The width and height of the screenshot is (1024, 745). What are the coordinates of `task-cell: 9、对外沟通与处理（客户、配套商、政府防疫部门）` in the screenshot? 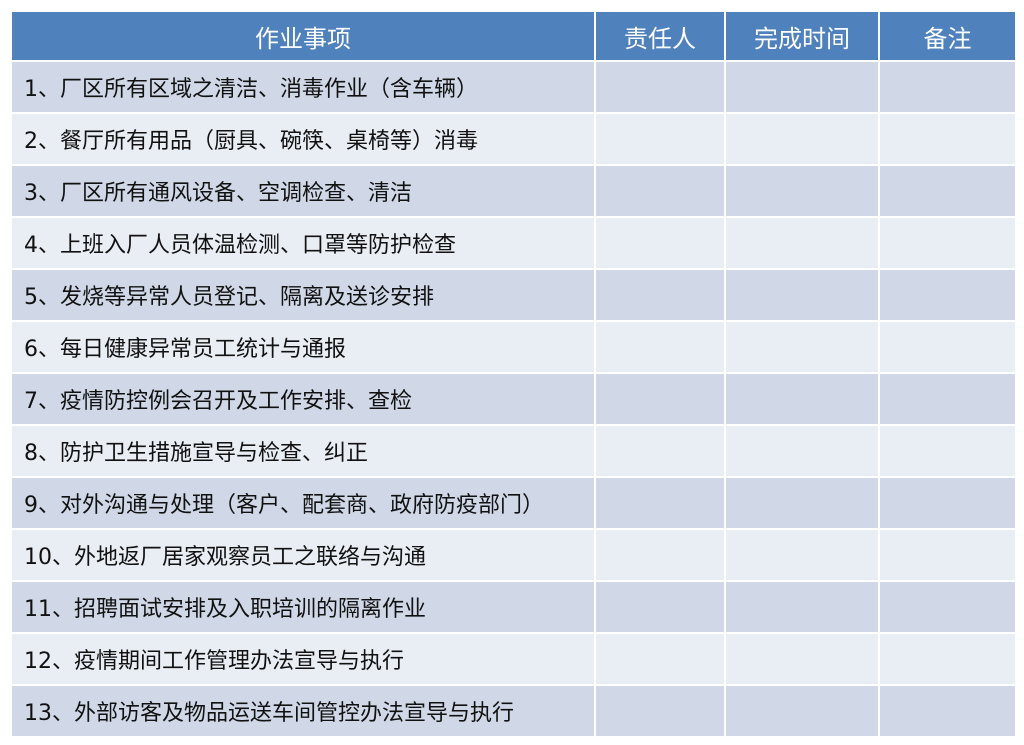 It's located at (304, 502).